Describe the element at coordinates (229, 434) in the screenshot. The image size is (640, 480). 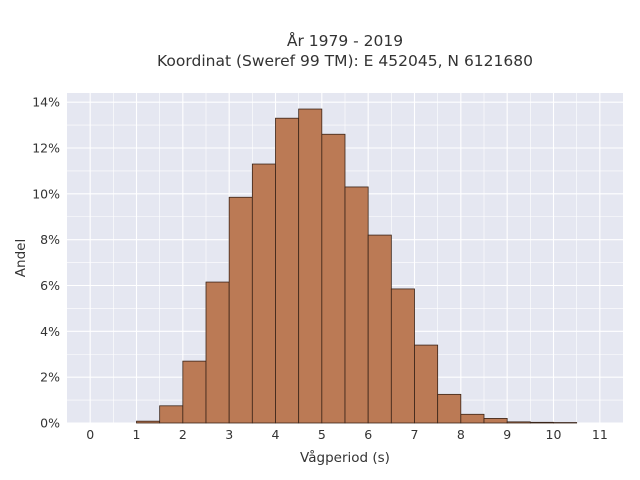
I see `x-tick-label: 3` at that location.